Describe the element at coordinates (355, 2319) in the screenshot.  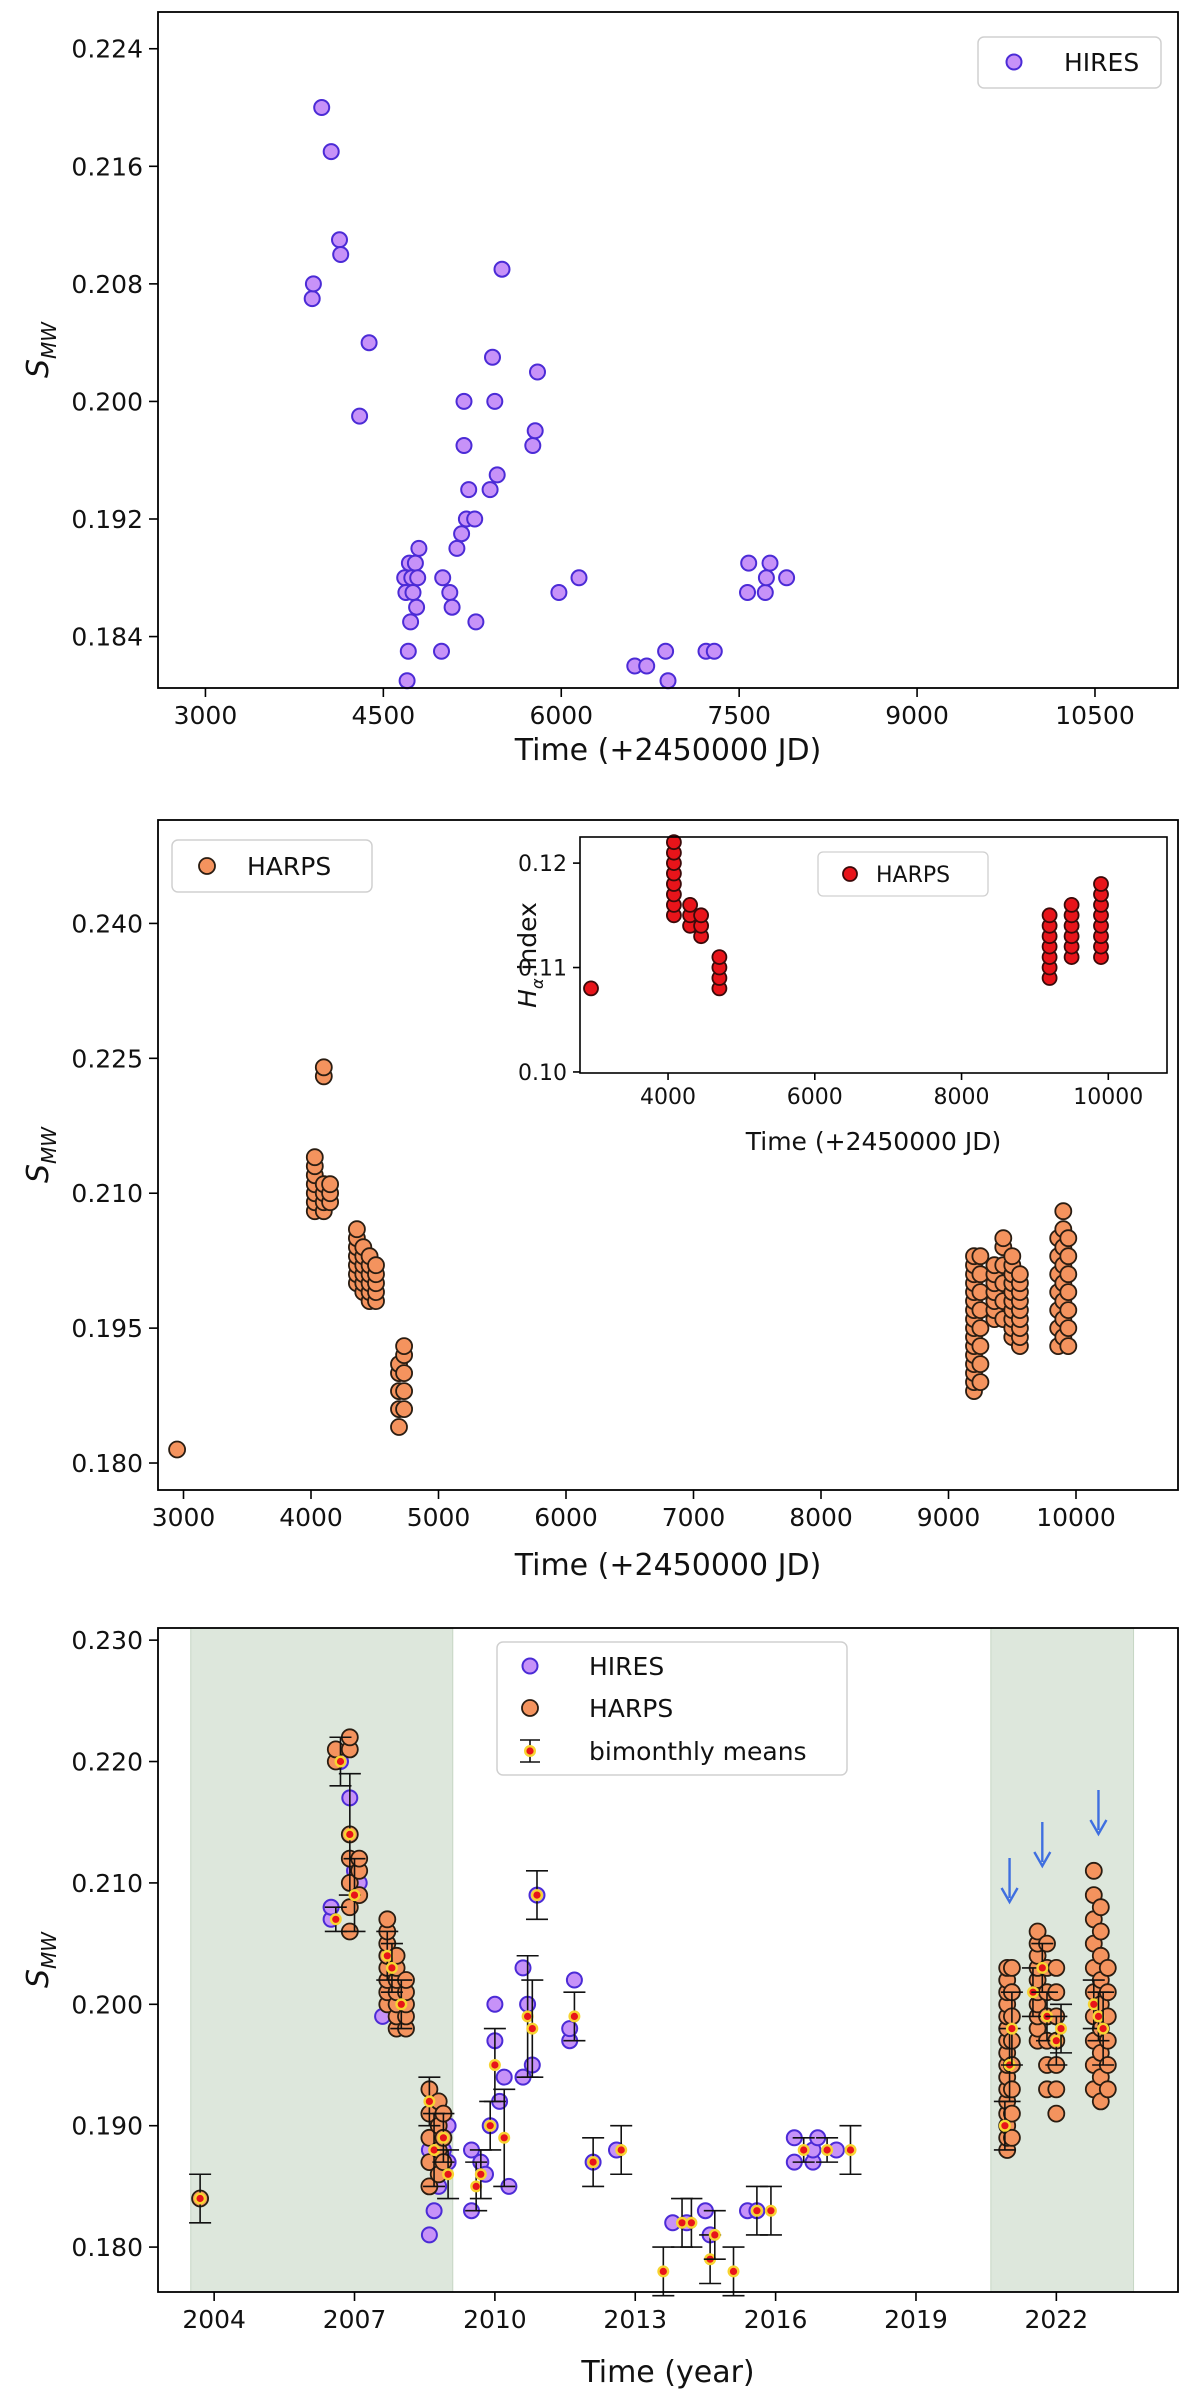
I see `x-tick-label: 2007` at that location.